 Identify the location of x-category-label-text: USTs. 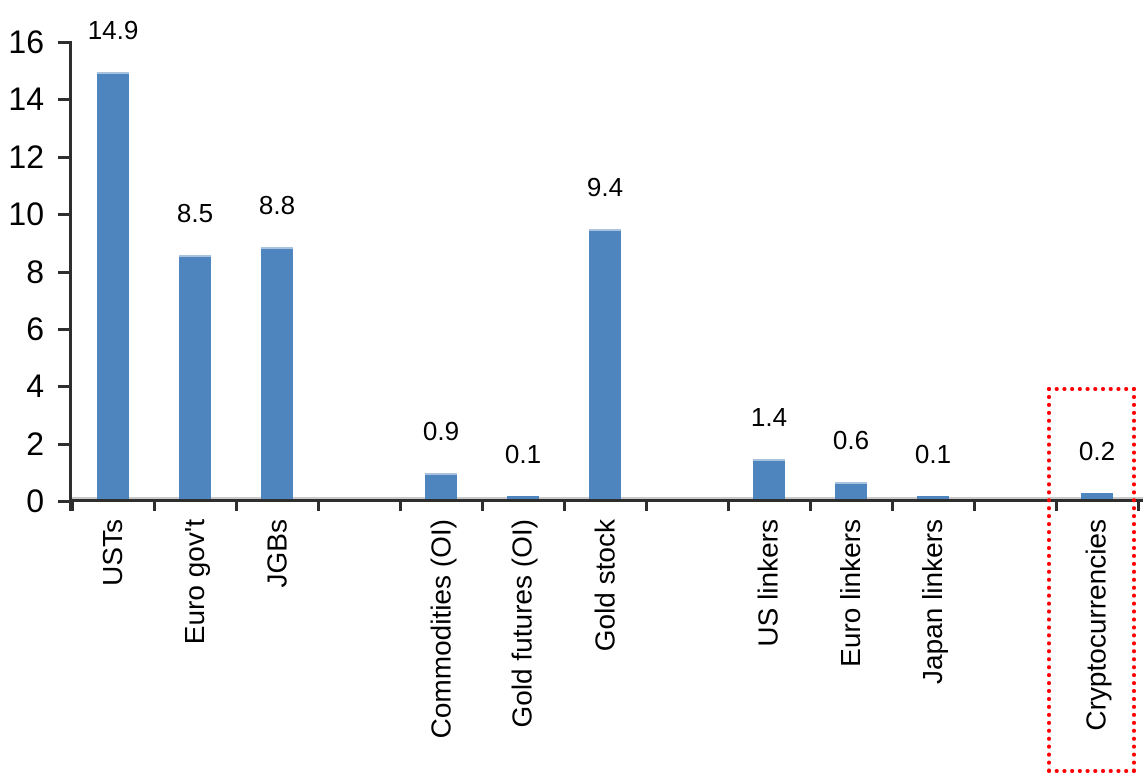
(112, 552).